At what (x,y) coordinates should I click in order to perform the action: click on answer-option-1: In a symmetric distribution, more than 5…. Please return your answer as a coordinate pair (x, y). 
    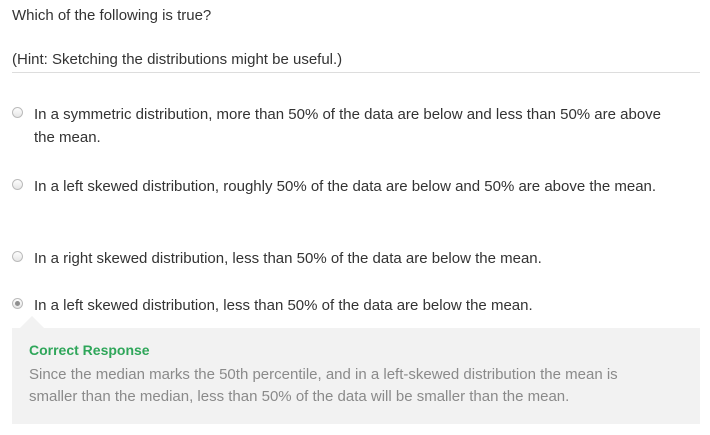
    Looking at the image, I should click on (352, 126).